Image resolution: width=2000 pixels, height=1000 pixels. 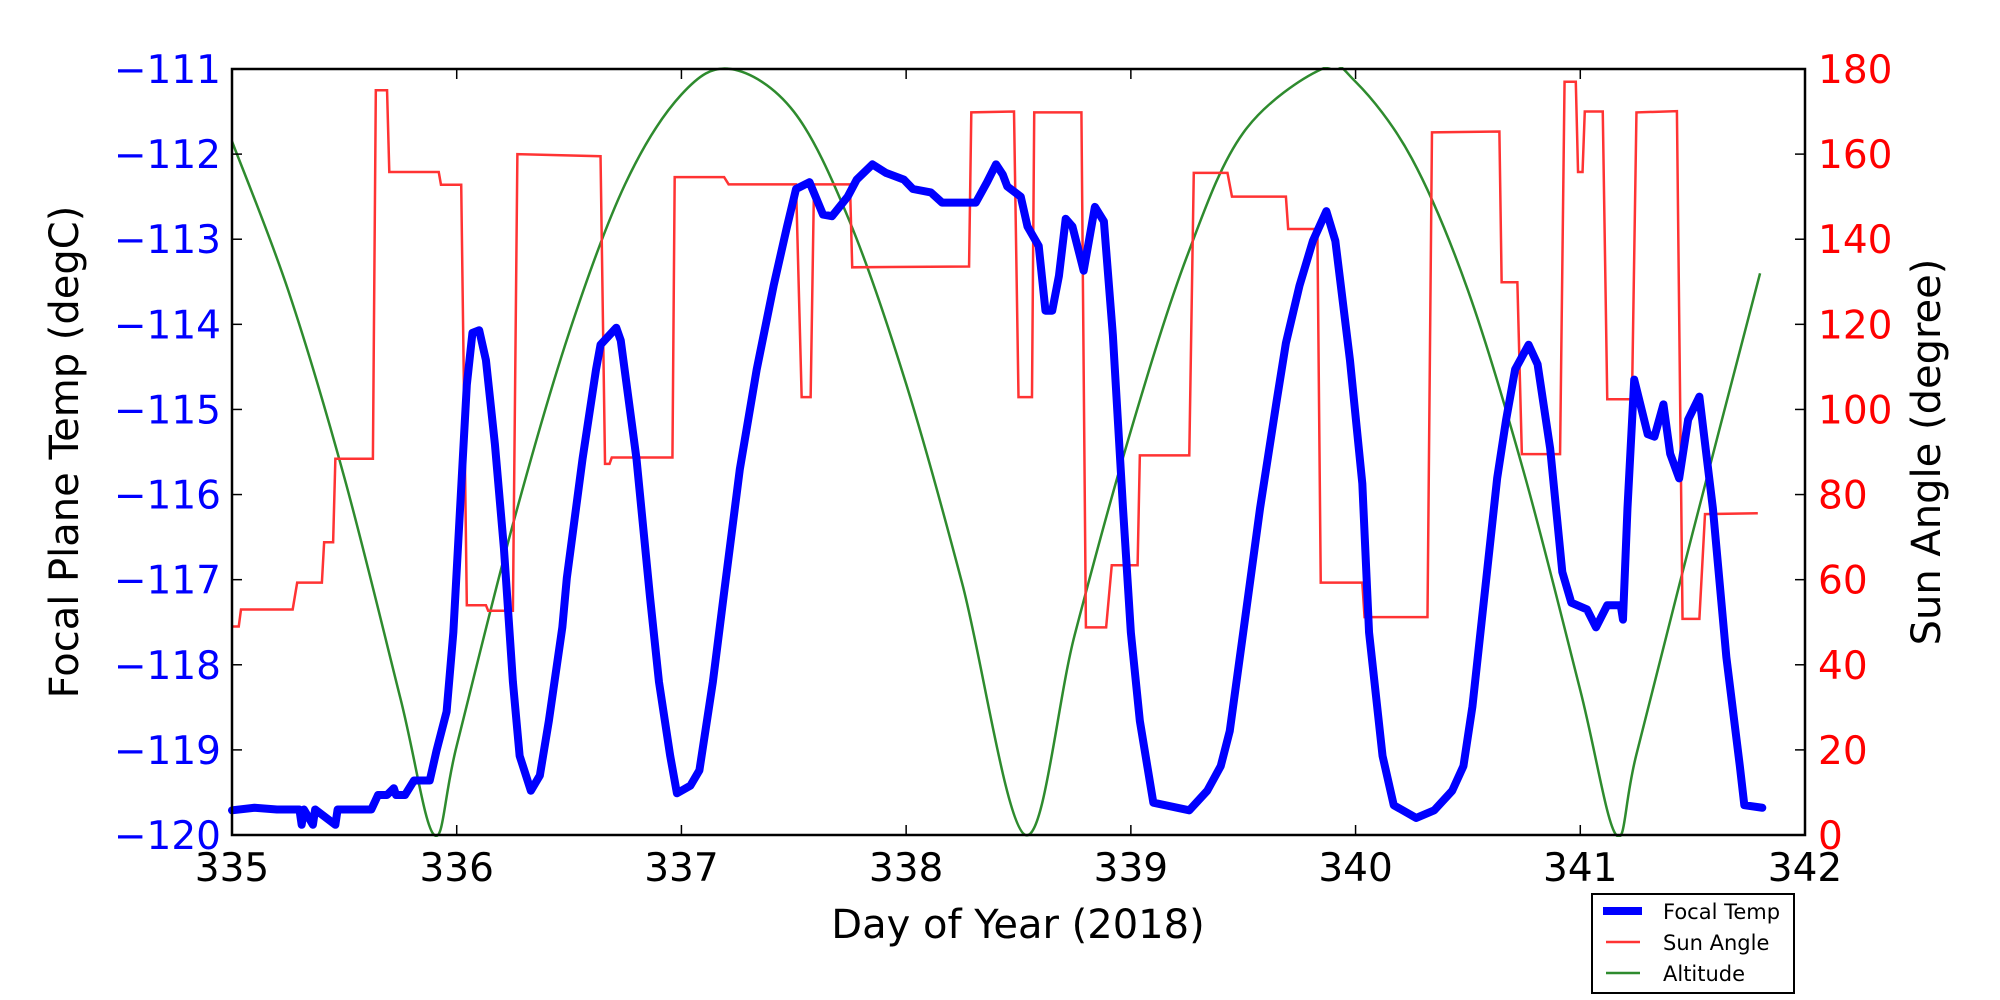 I want to click on y-right-tick-label: 160, so click(x=1855, y=155).